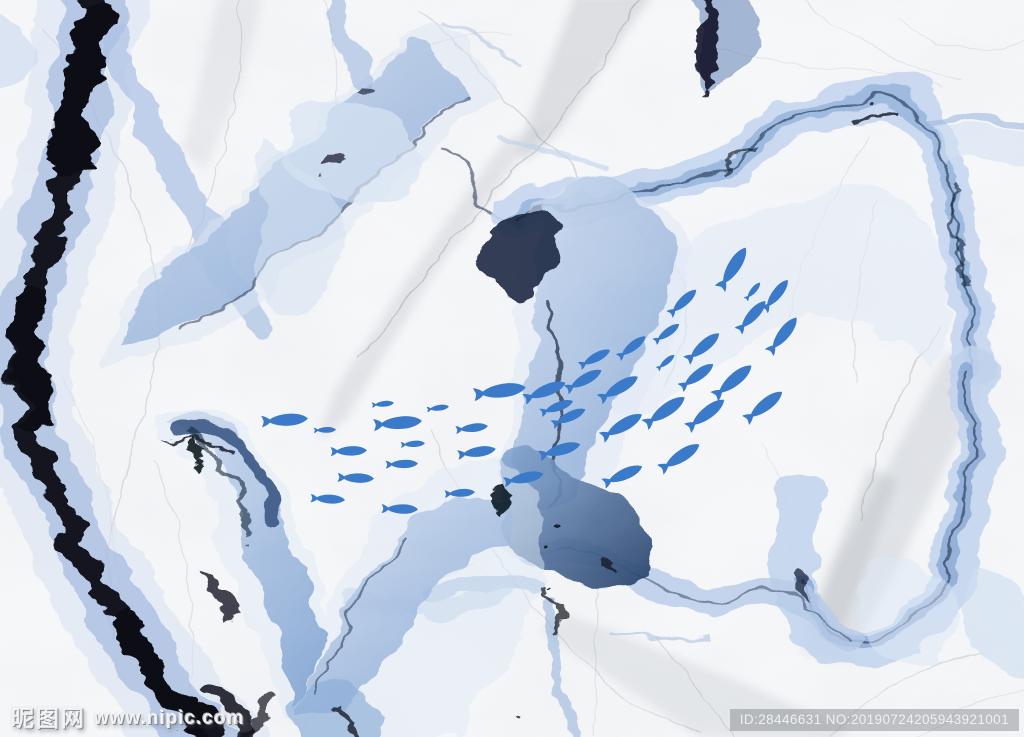 The width and height of the screenshot is (1024, 737). Describe the element at coordinates (874, 719) in the screenshot. I see `watermark-id-badge: ID:28446631 NO:20190724205943921001` at that location.